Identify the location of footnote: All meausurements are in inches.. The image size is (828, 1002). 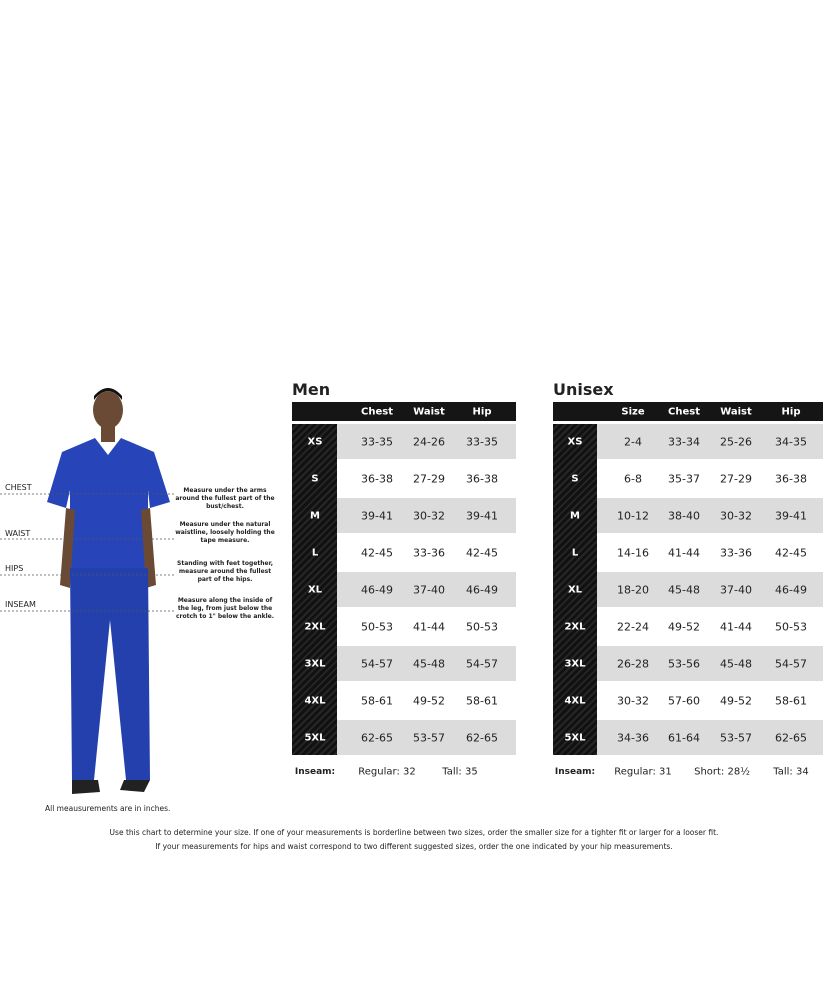
(108, 808).